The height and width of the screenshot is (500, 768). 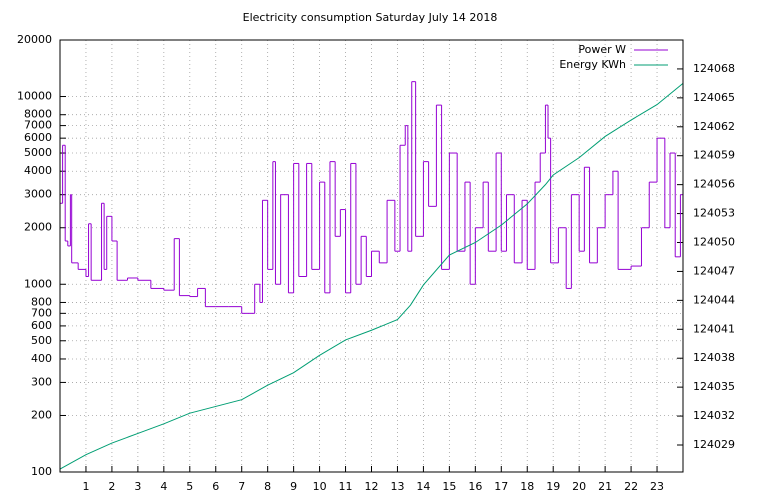 I want to click on y-tick-label: 100, so click(x=41, y=471).